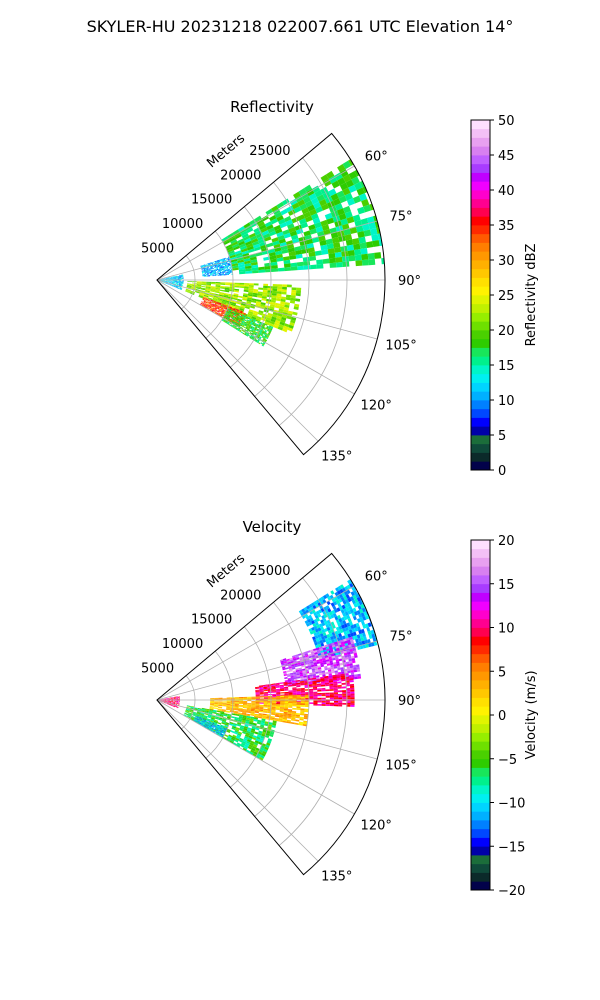 The height and width of the screenshot is (1000, 600). Describe the element at coordinates (376, 825) in the screenshot. I see `angle-tick-label: 120°` at that location.